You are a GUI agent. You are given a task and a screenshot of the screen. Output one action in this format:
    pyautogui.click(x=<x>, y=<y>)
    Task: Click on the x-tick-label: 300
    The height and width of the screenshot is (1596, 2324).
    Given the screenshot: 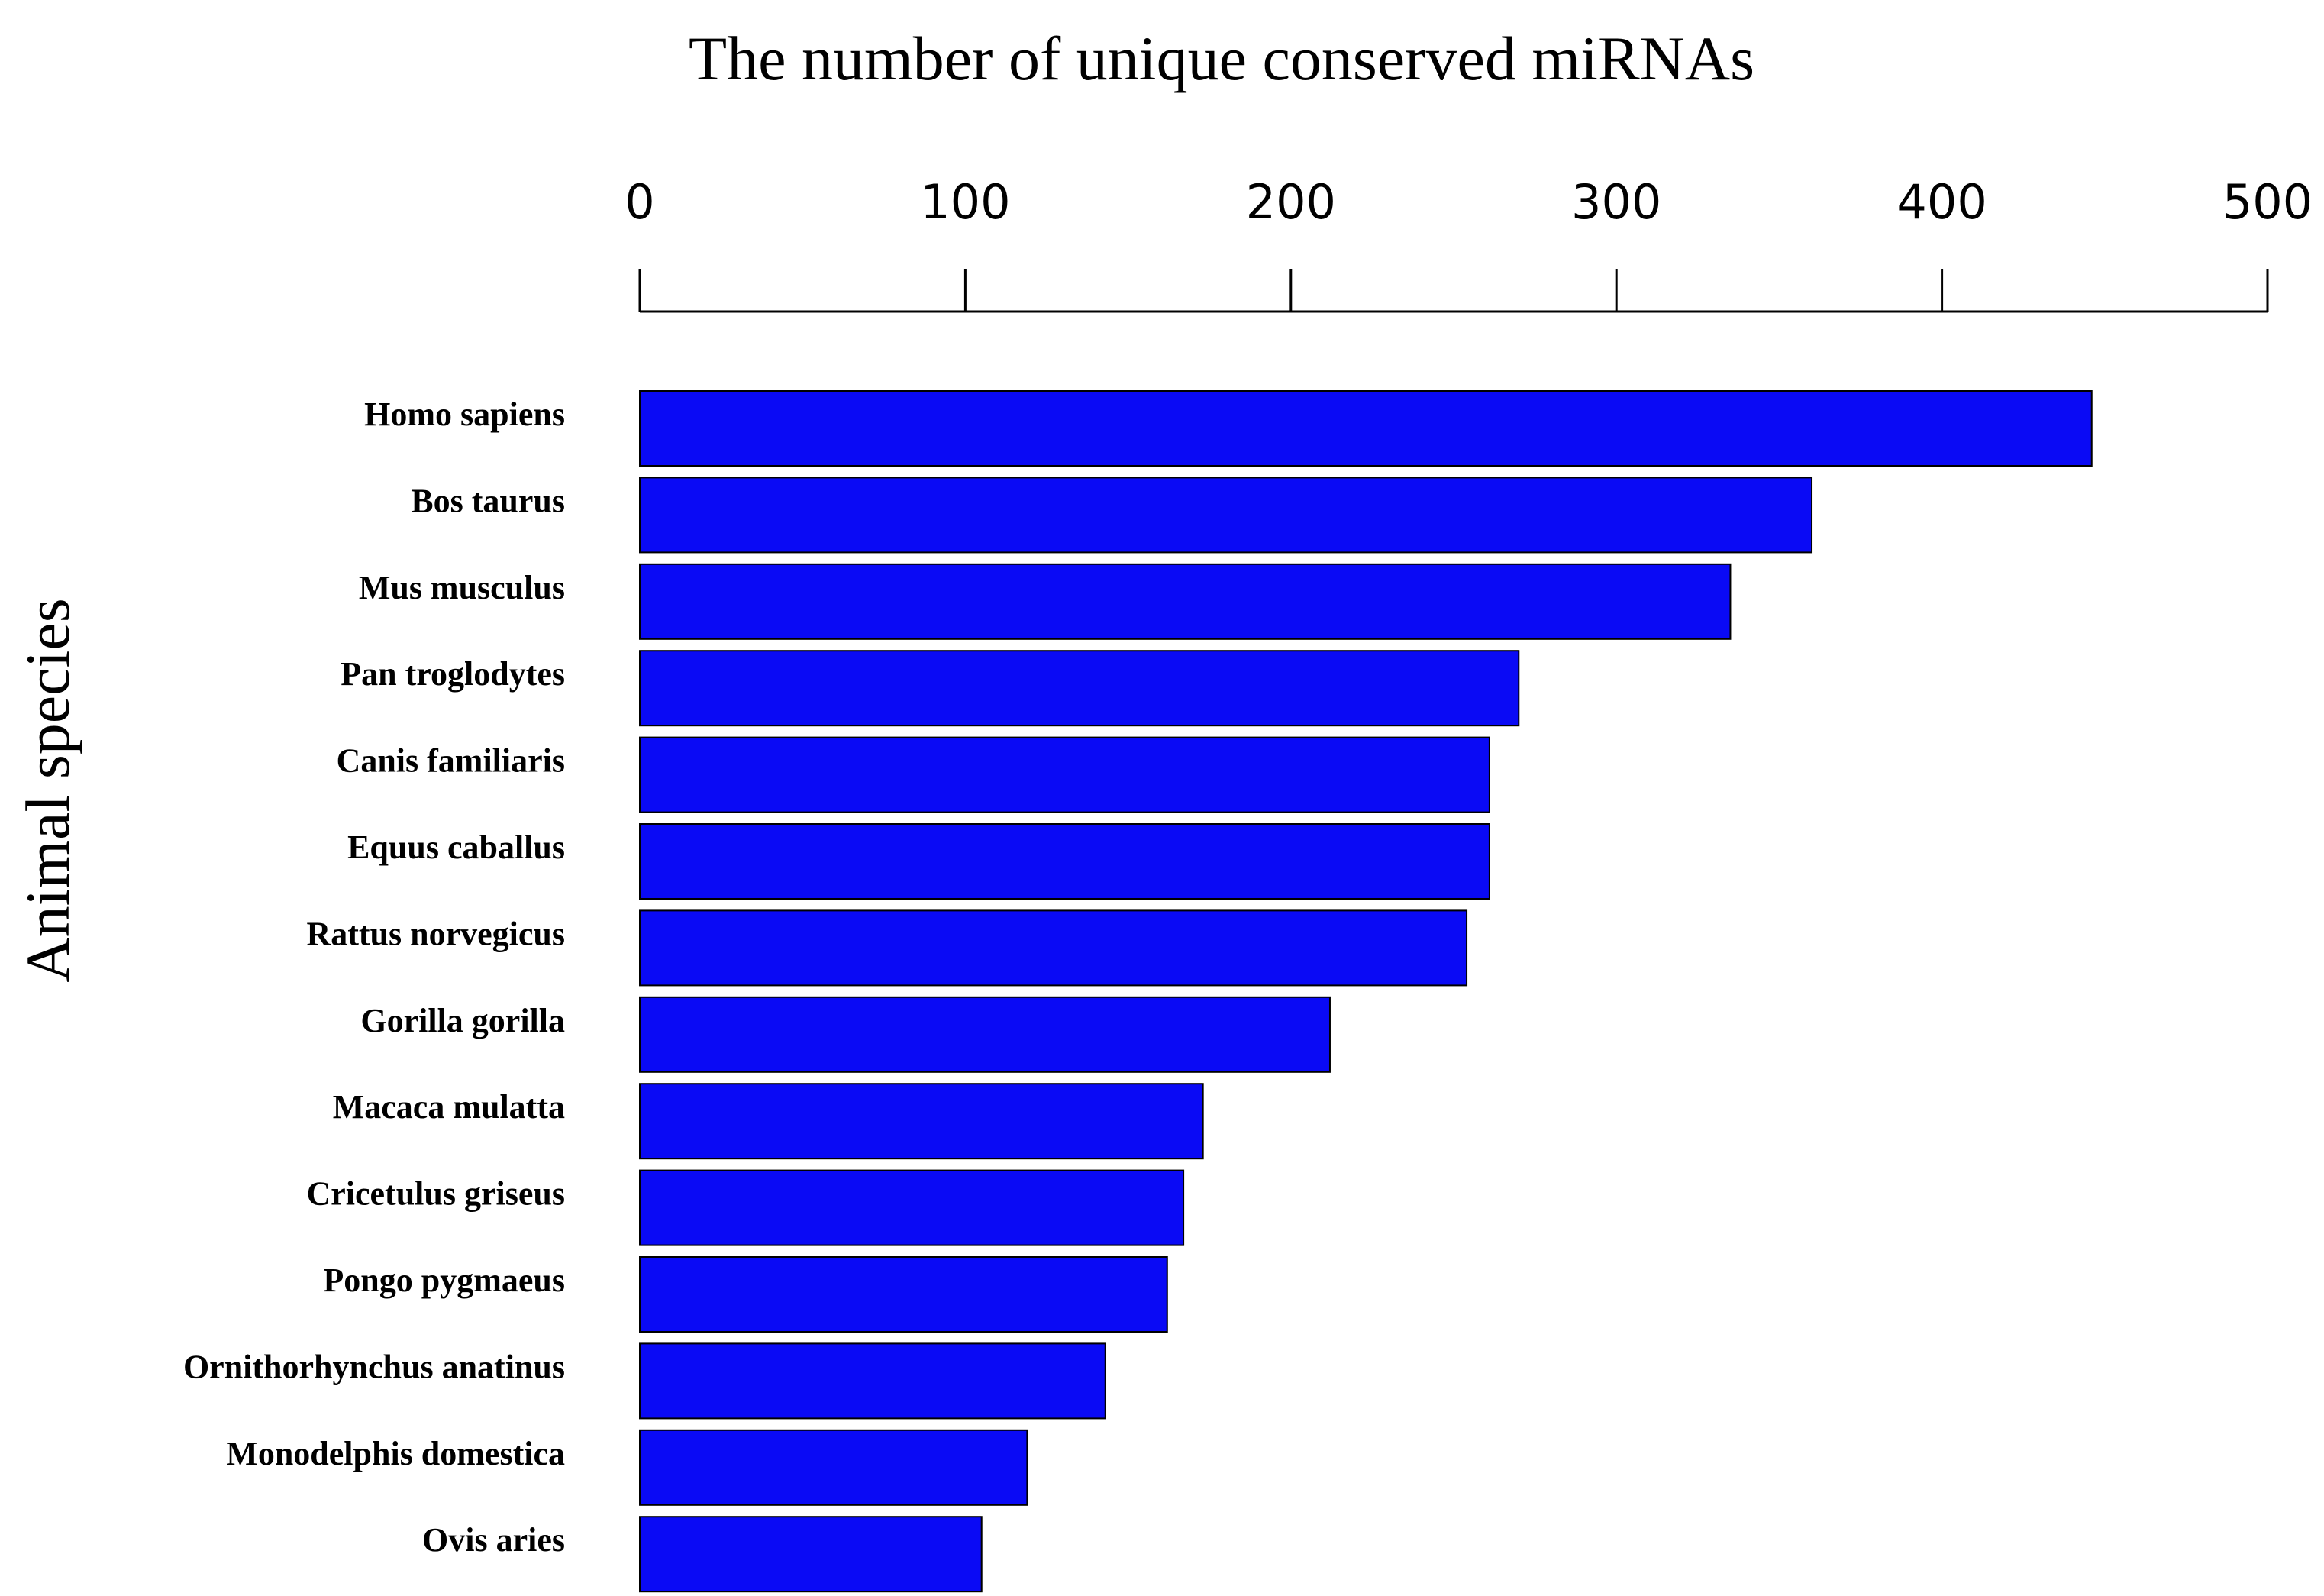 What is the action you would take?
    pyautogui.click(x=1616, y=202)
    